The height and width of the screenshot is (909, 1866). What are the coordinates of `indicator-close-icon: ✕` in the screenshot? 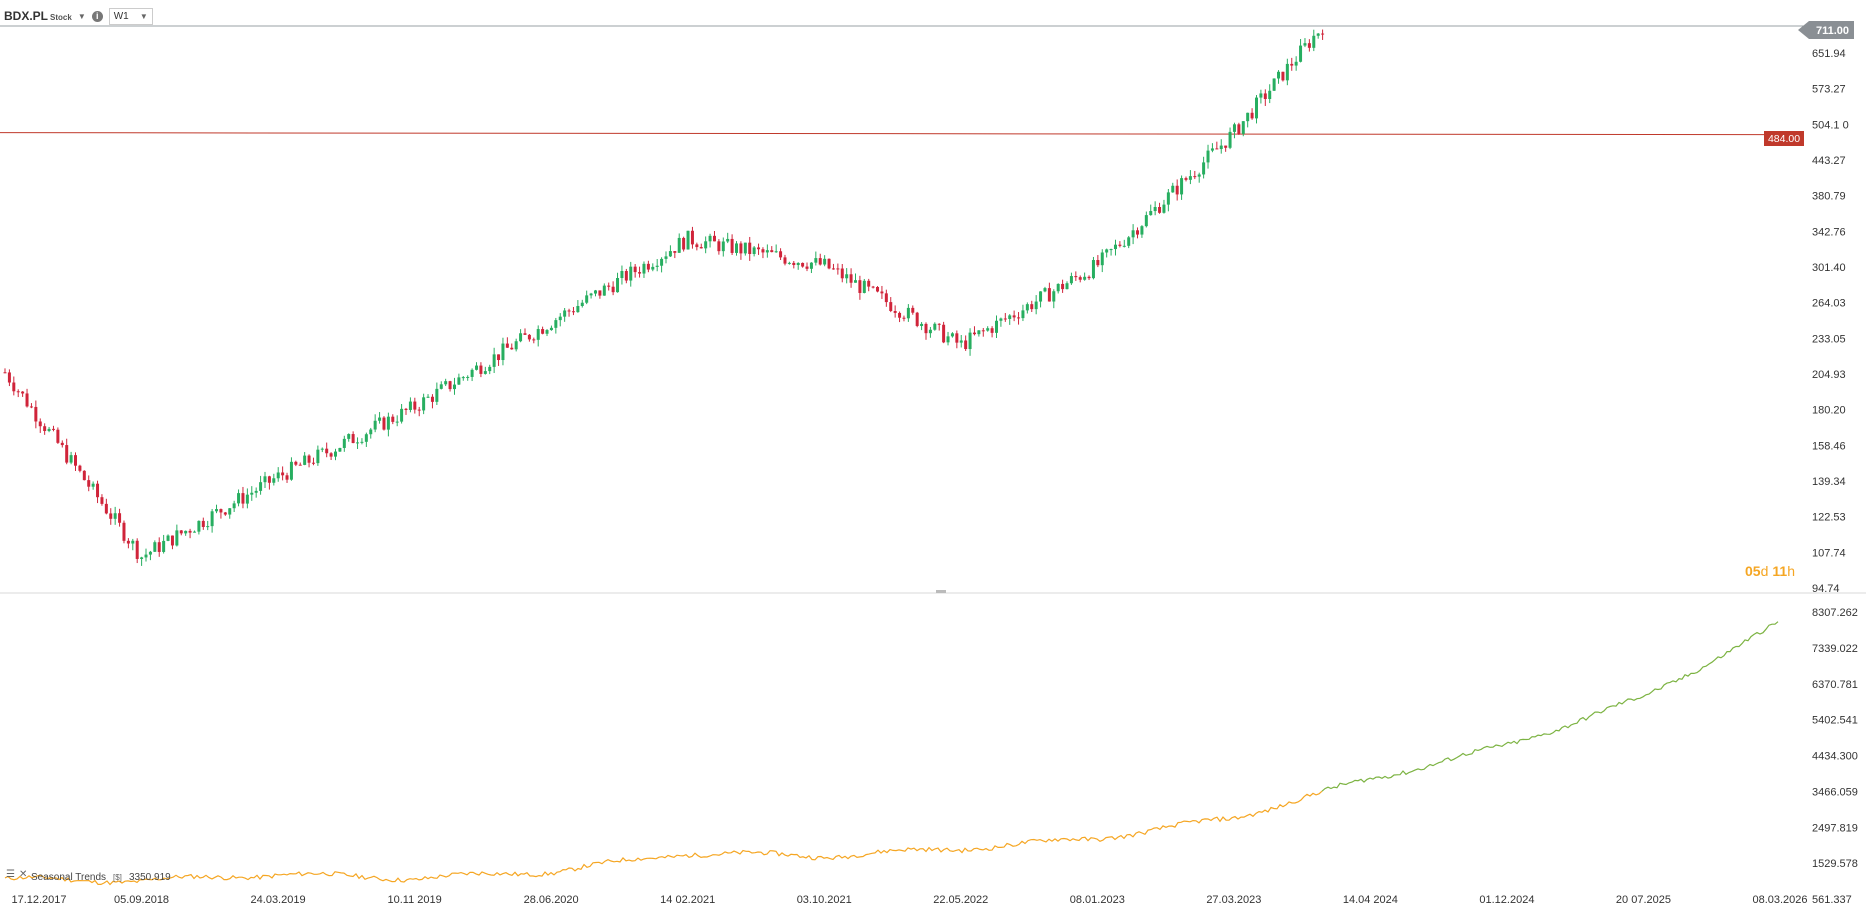 It's located at (23, 874).